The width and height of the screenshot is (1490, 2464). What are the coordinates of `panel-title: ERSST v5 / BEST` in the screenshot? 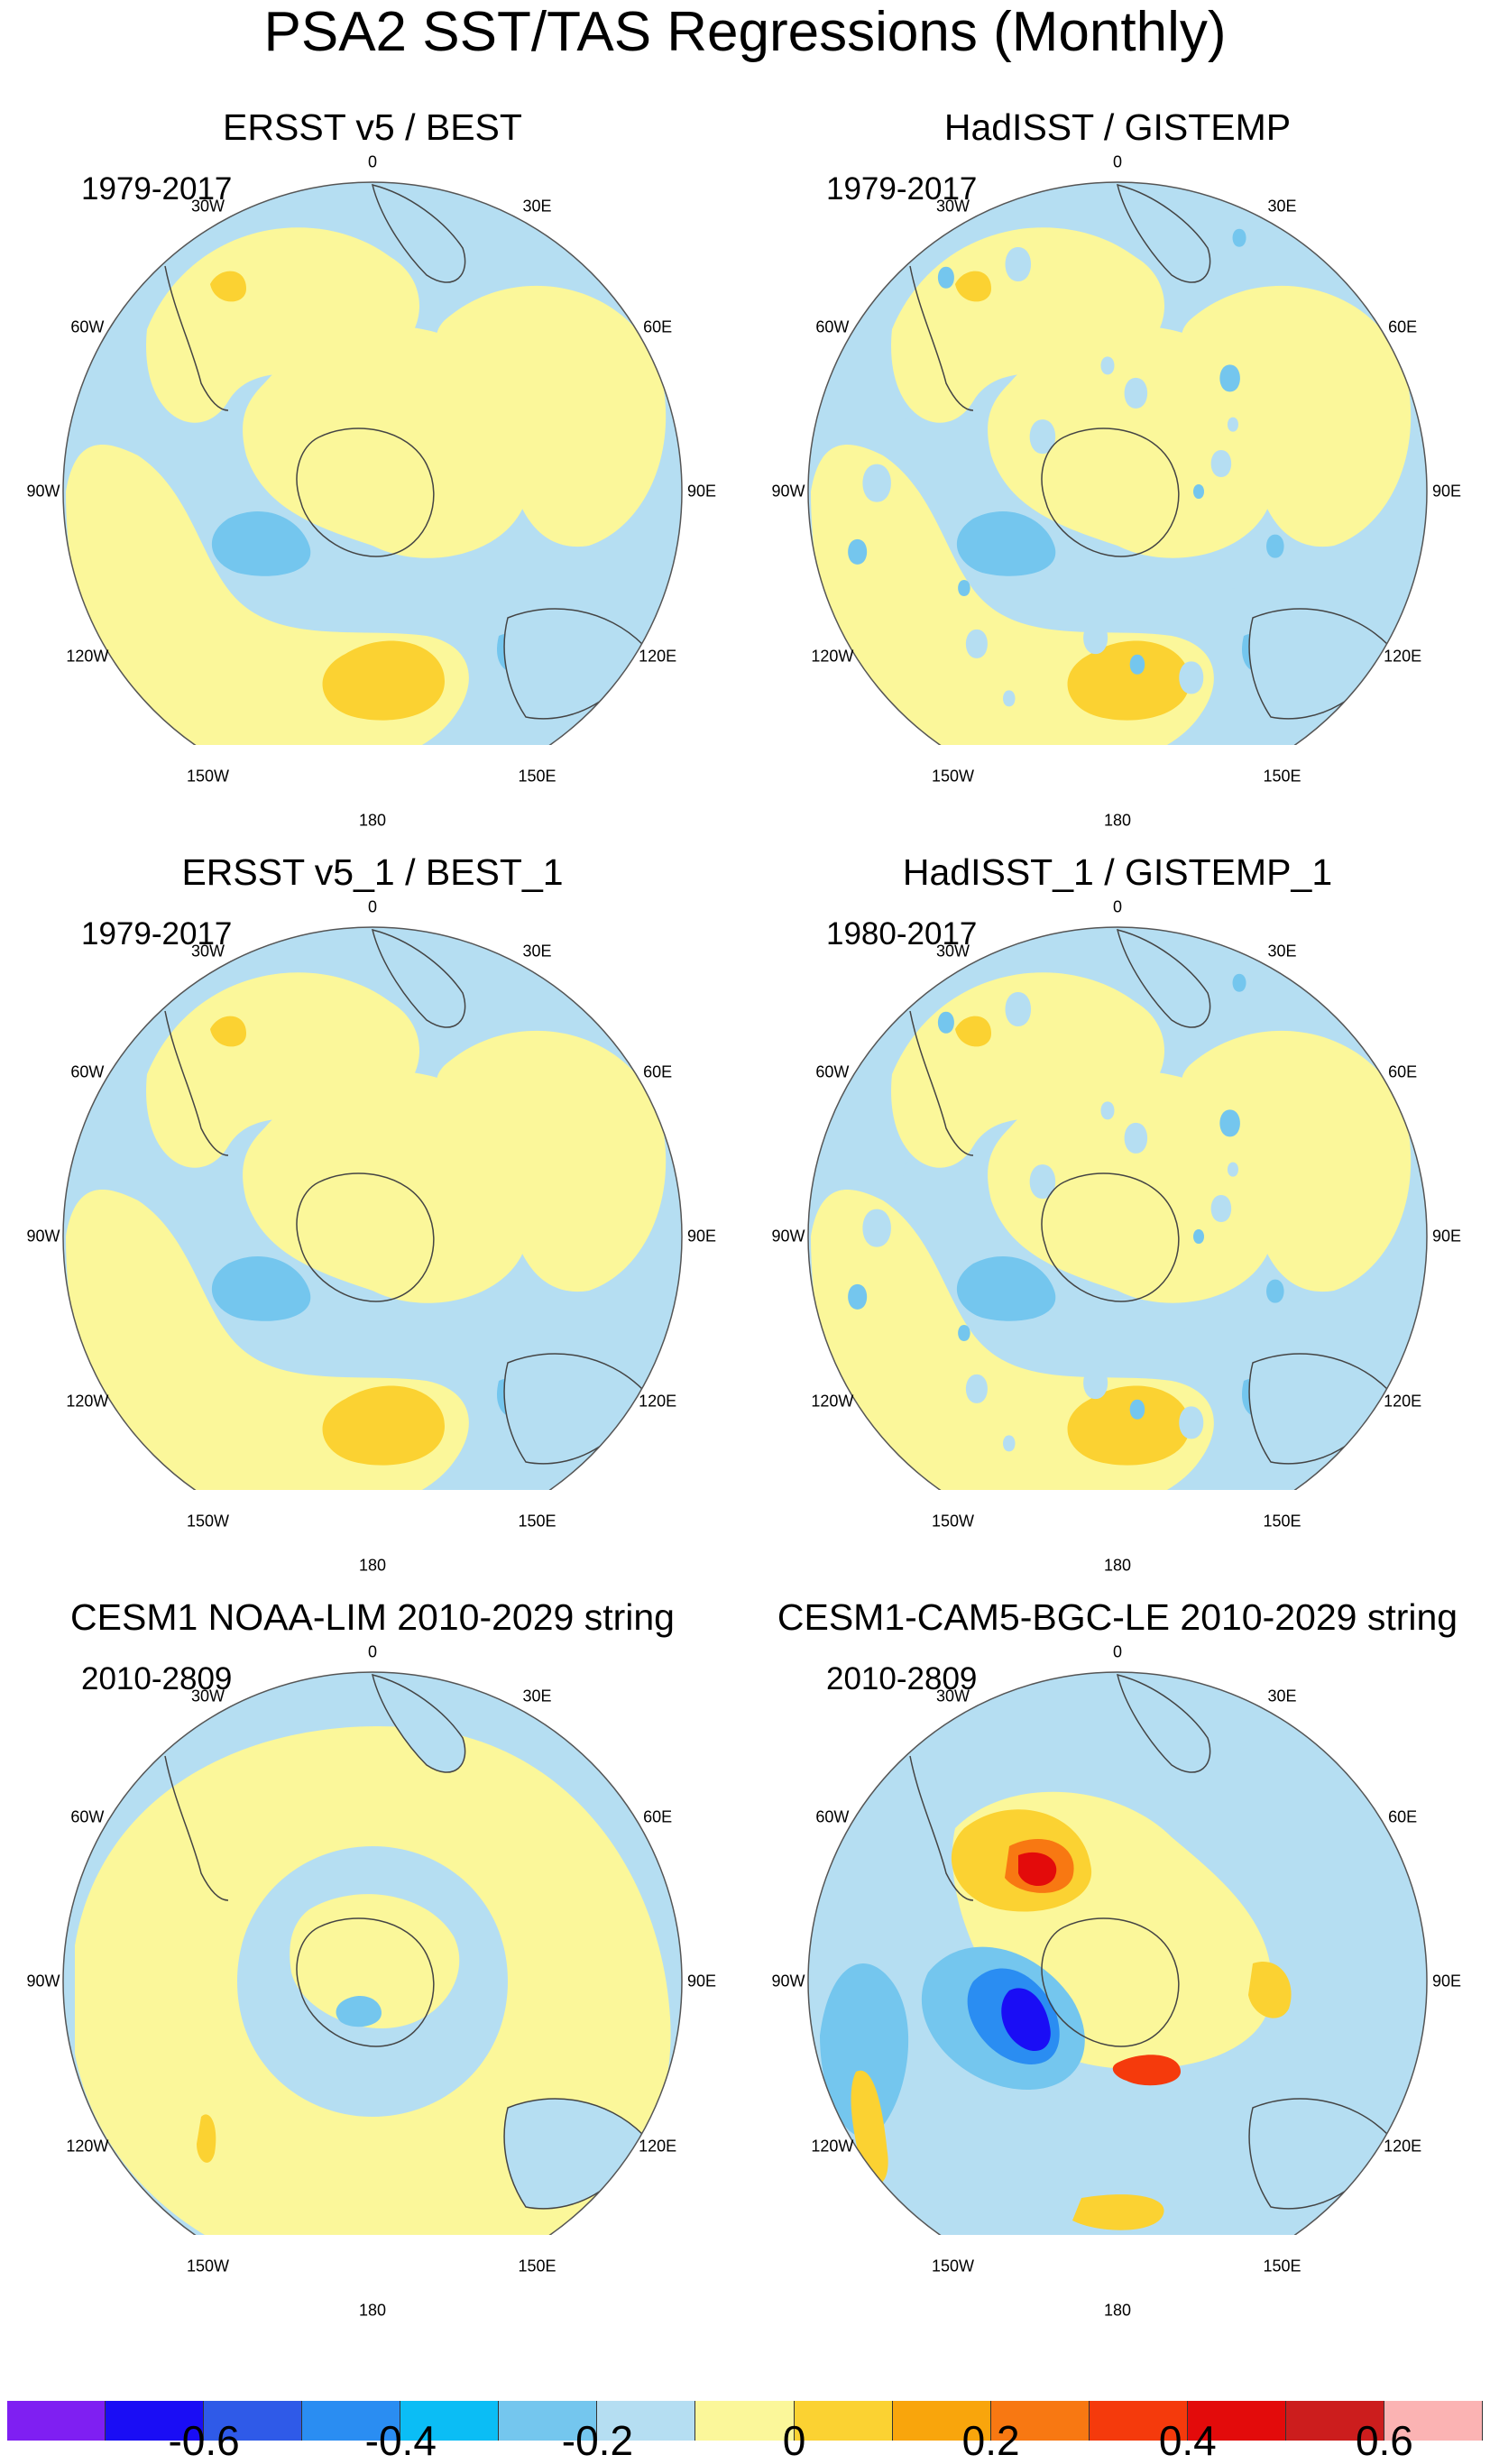 It's located at (372, 127).